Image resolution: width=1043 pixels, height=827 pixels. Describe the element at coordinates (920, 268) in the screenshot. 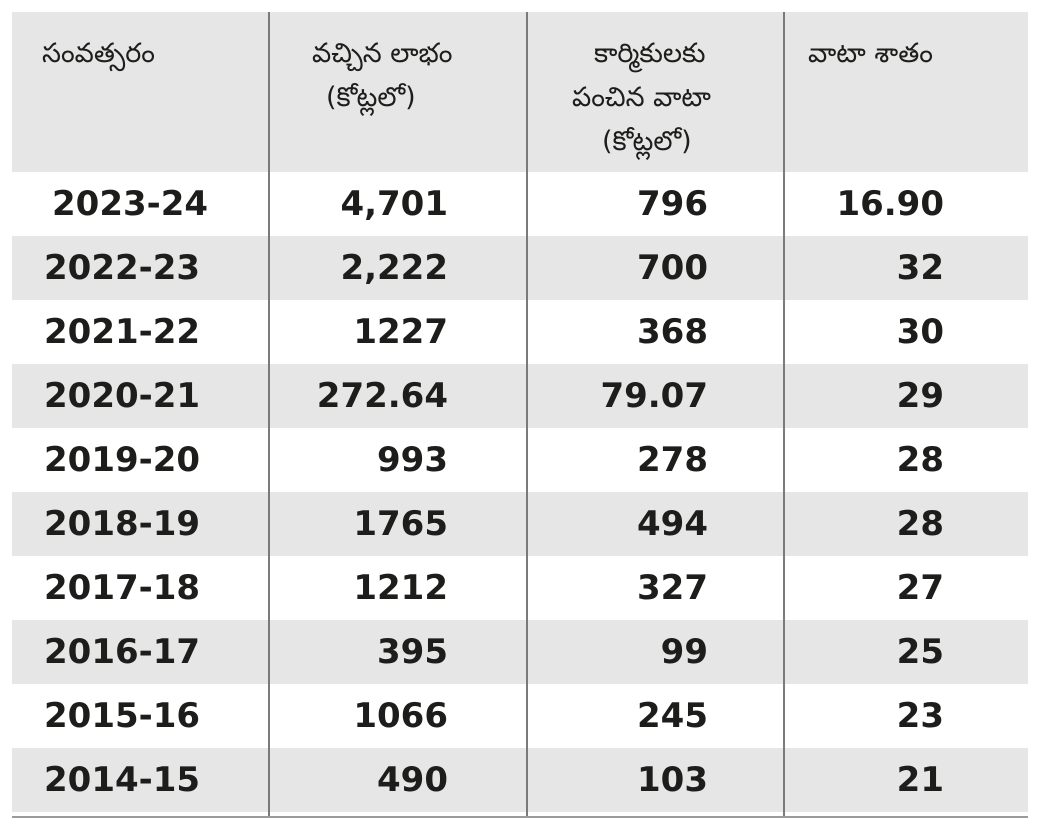

I see `percent-cell: 32` at that location.